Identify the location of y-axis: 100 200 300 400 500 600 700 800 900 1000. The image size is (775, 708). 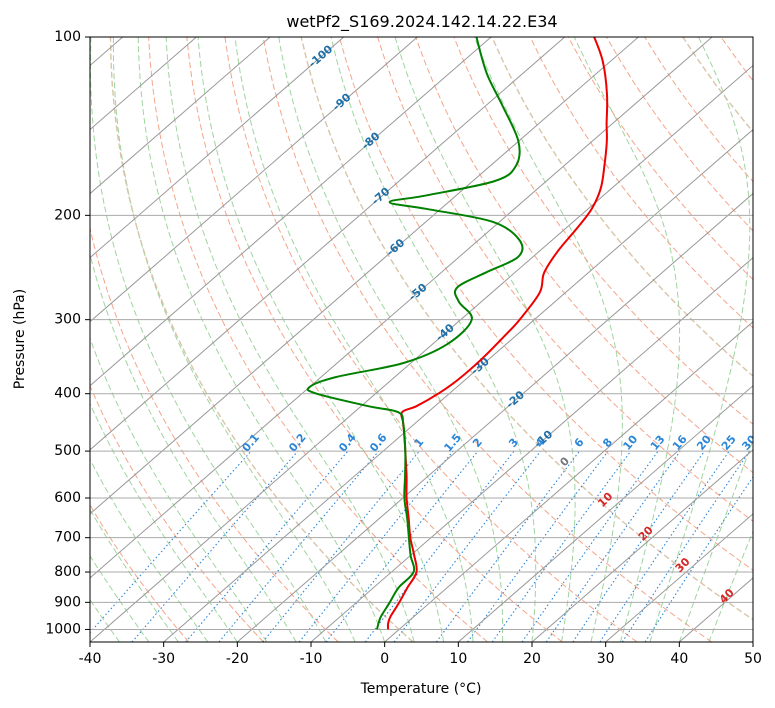
(67, 333).